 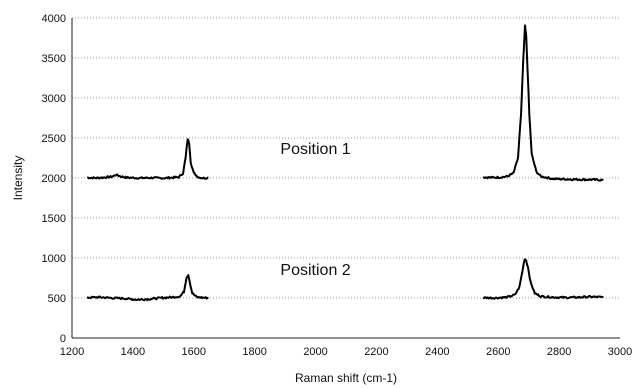 I want to click on x-tick-label: 2600, so click(x=498, y=352).